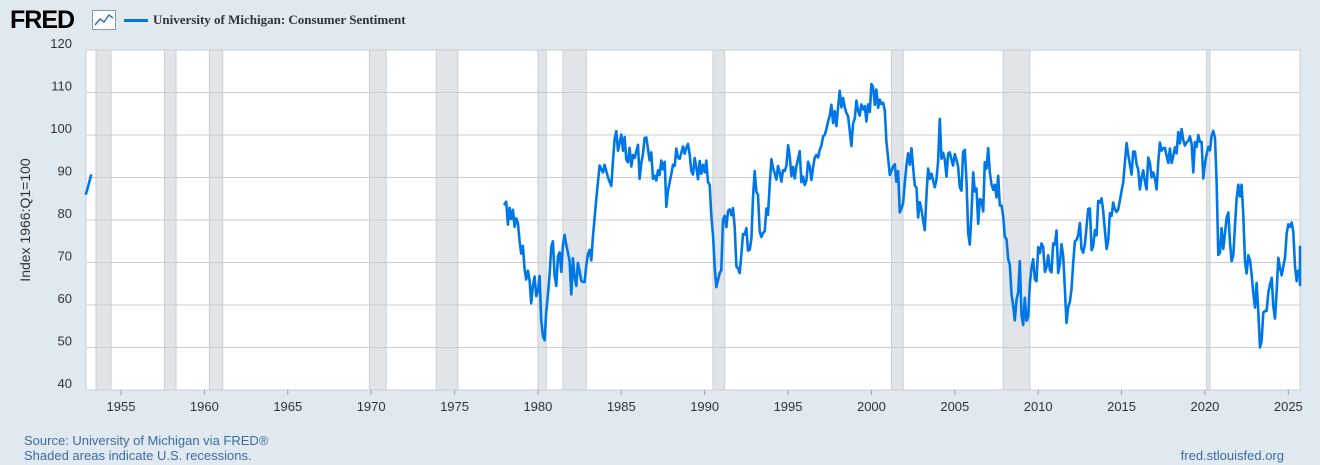  Describe the element at coordinates (61, 128) in the screenshot. I see `y-tick-label: 100` at that location.